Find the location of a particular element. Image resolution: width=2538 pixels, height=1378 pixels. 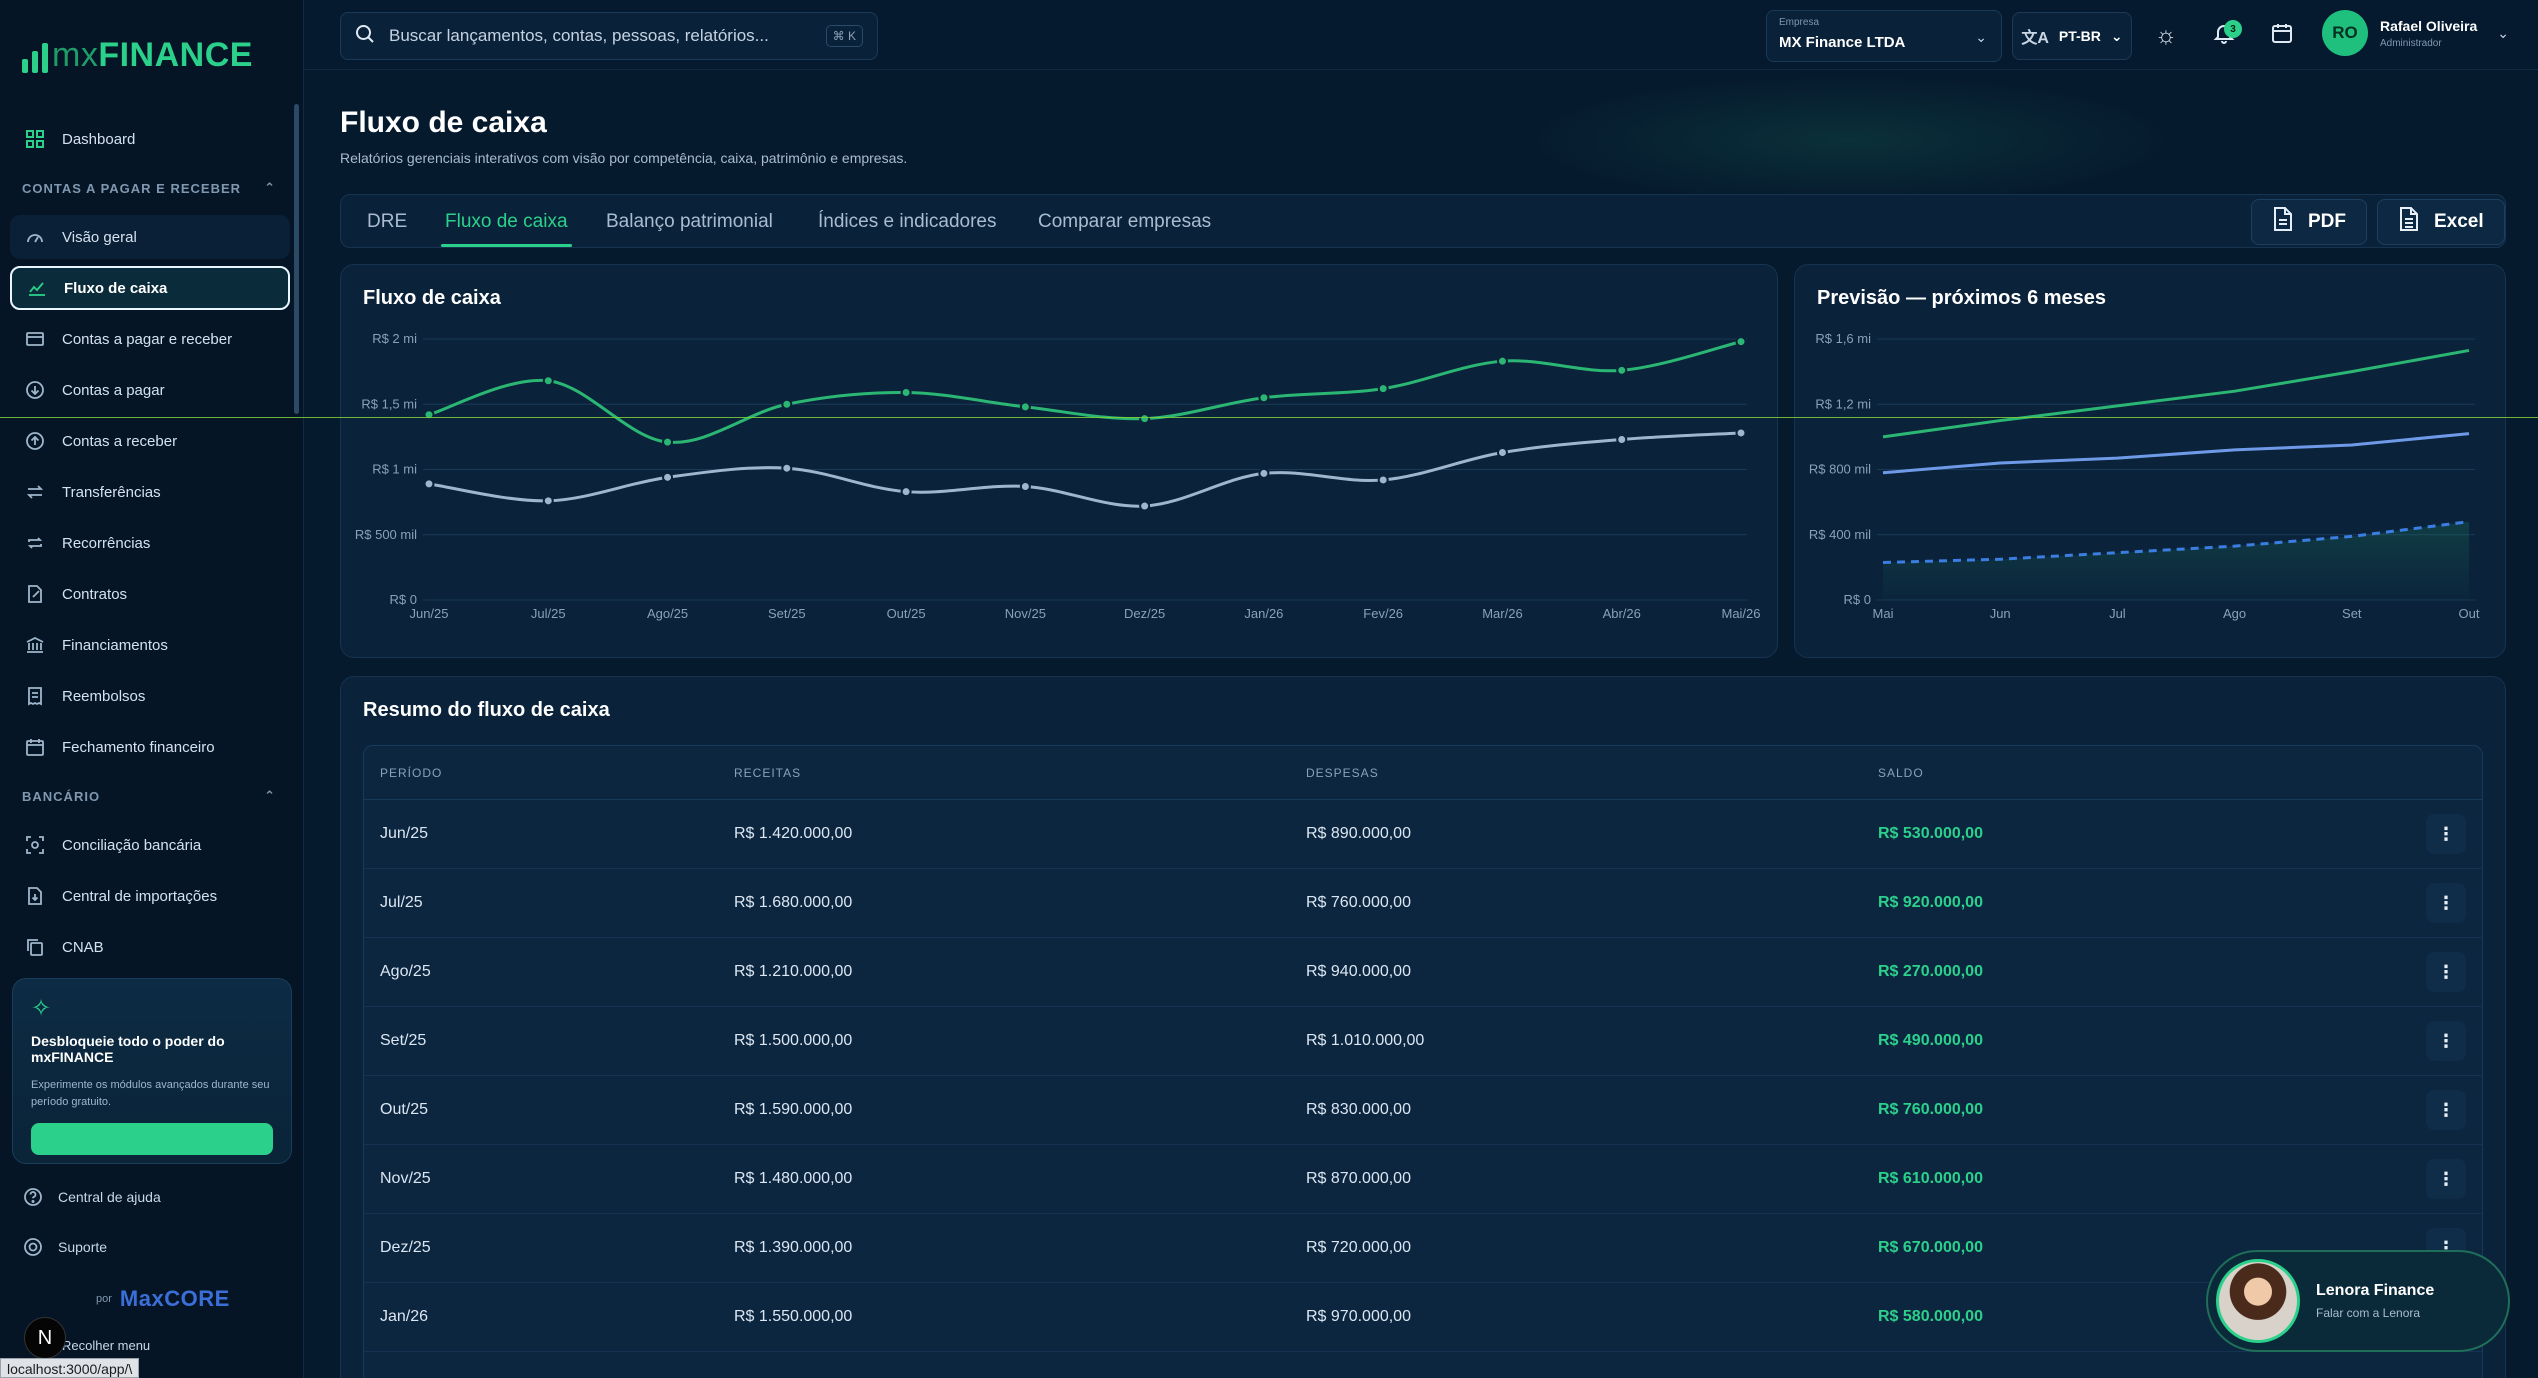

section-header-bancario: BANCÁRIO ⌃ is located at coordinates (150, 796).